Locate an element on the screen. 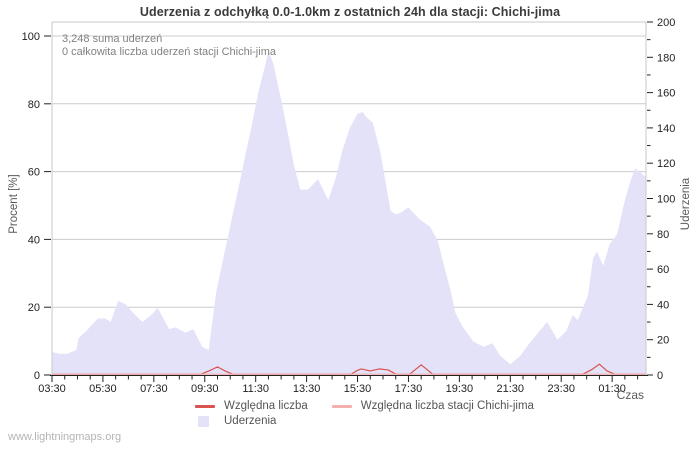 This screenshot has height=450, width=700. y-right-tick-label: 180 is located at coordinates (666, 58).